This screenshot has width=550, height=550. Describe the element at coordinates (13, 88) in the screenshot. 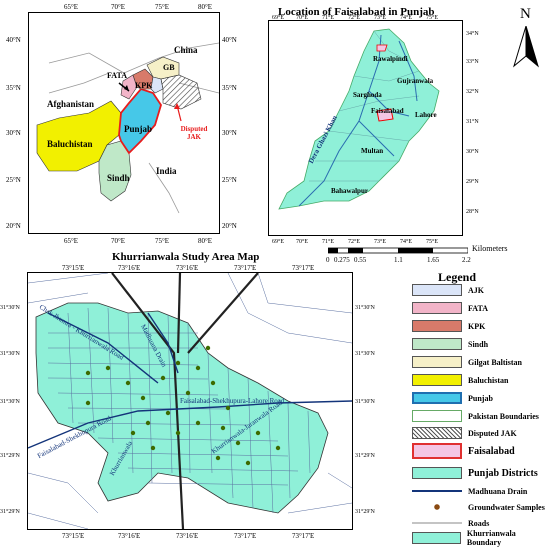

I see `left-map-left-tick-1: 35°N` at that location.